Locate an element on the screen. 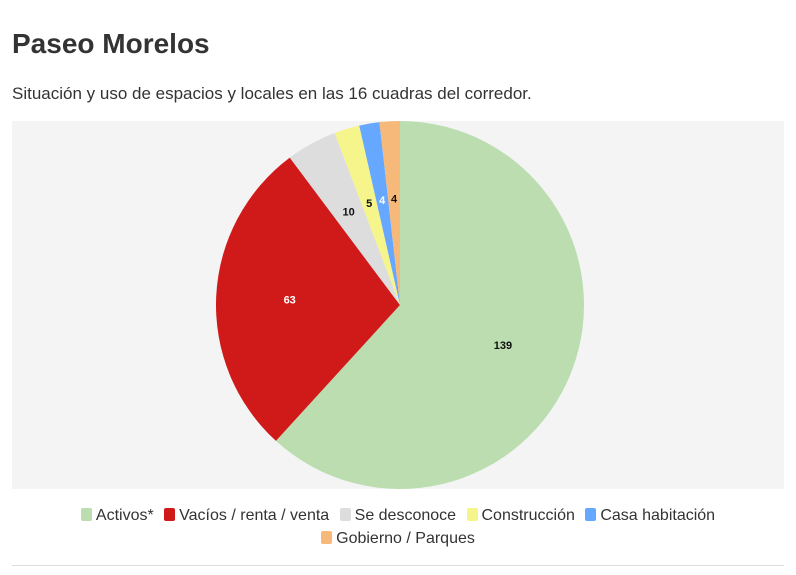 This screenshot has width=796, height=575. data-label-0: 139 is located at coordinates (503, 346).